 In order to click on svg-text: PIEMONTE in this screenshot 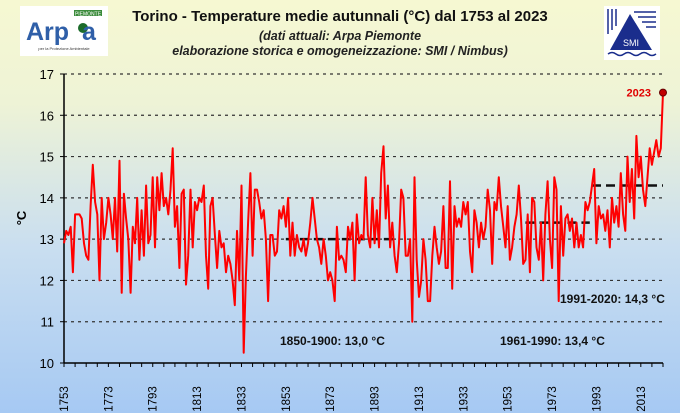, I will do `click(88, 15)`.